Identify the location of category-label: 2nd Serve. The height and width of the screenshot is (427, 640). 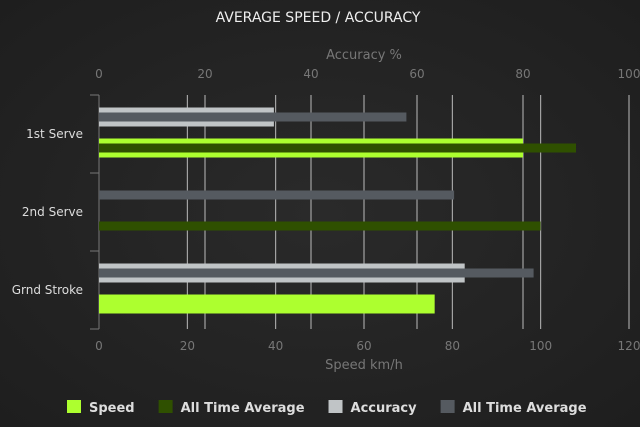
(52, 212).